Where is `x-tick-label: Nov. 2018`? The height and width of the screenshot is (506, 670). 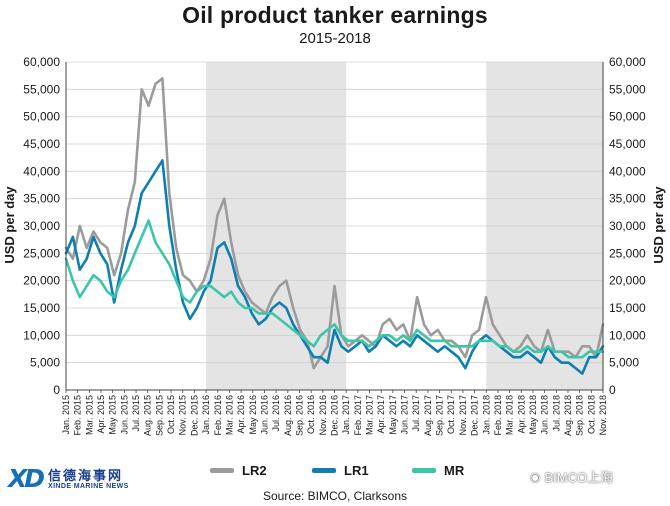 x-tick-label: Nov. 2018 is located at coordinates (603, 415).